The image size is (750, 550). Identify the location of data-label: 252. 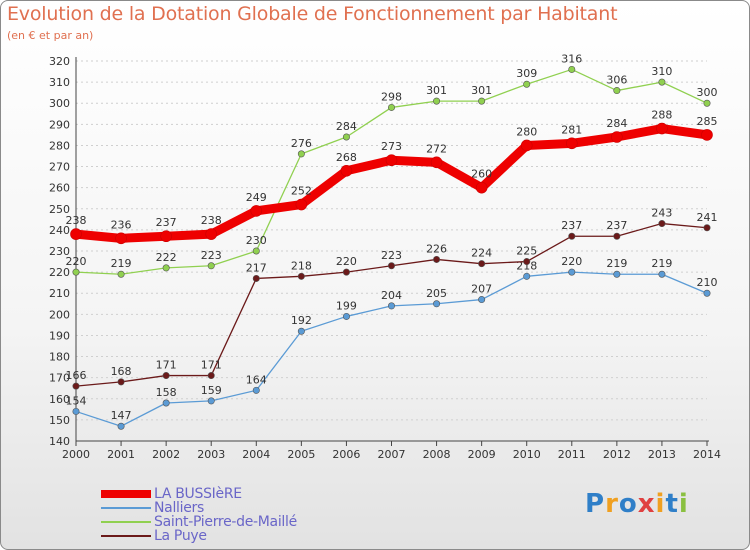
(301, 191).